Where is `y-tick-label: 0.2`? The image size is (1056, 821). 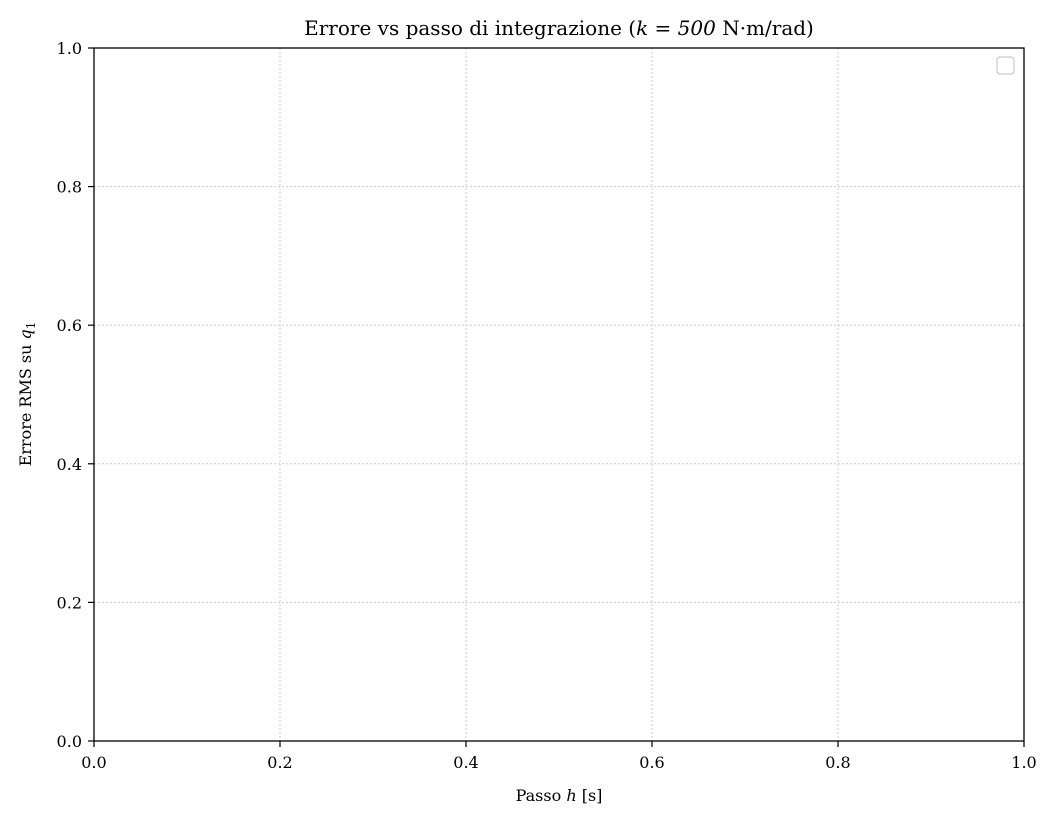
y-tick-label: 0.2 is located at coordinates (69, 602).